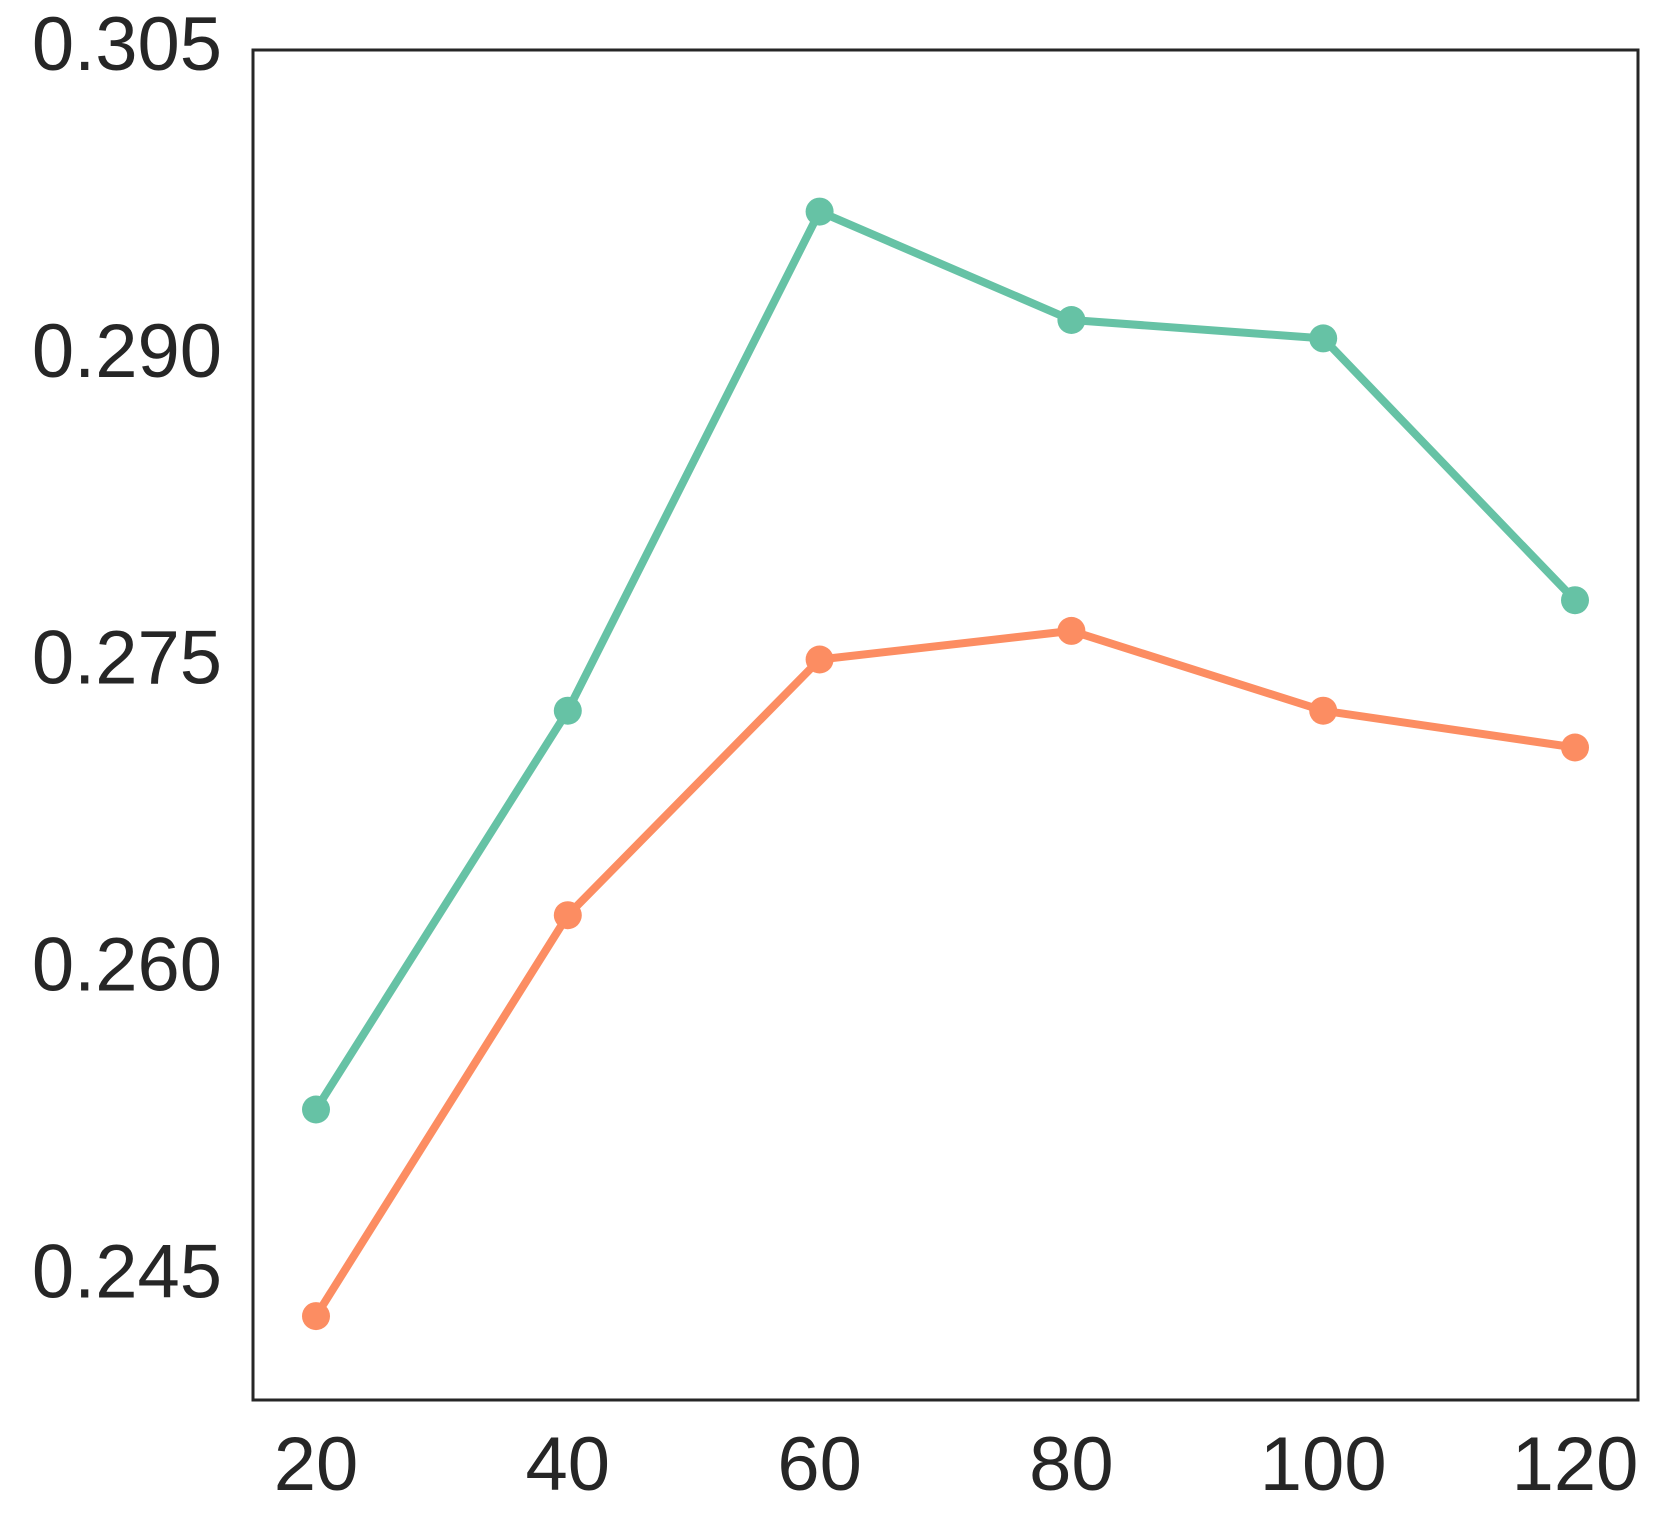 Image resolution: width=1660 pixels, height=1521 pixels. What do you see at coordinates (127, 351) in the screenshot?
I see `y-tick-label: 0.290` at bounding box center [127, 351].